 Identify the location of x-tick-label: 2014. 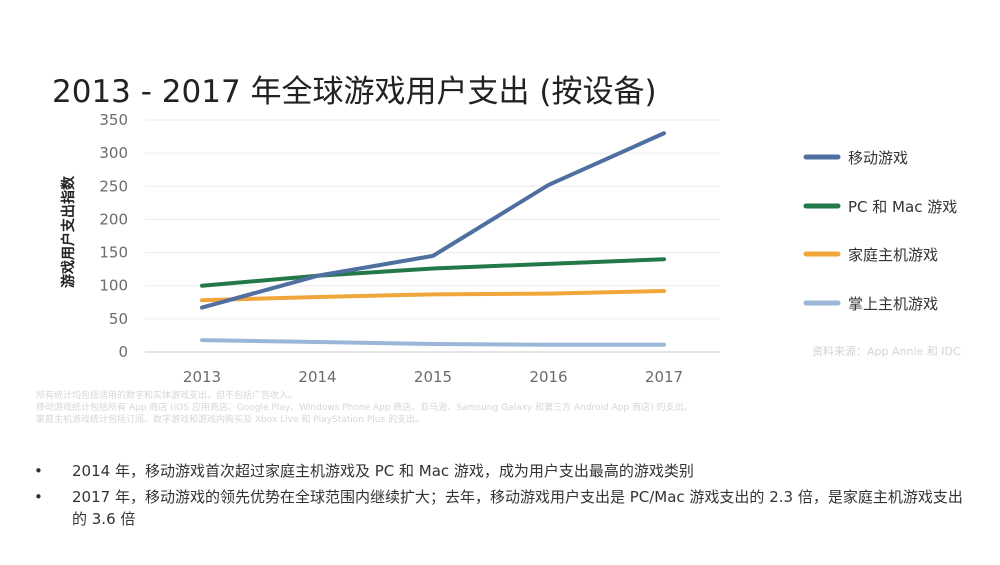
(317, 377).